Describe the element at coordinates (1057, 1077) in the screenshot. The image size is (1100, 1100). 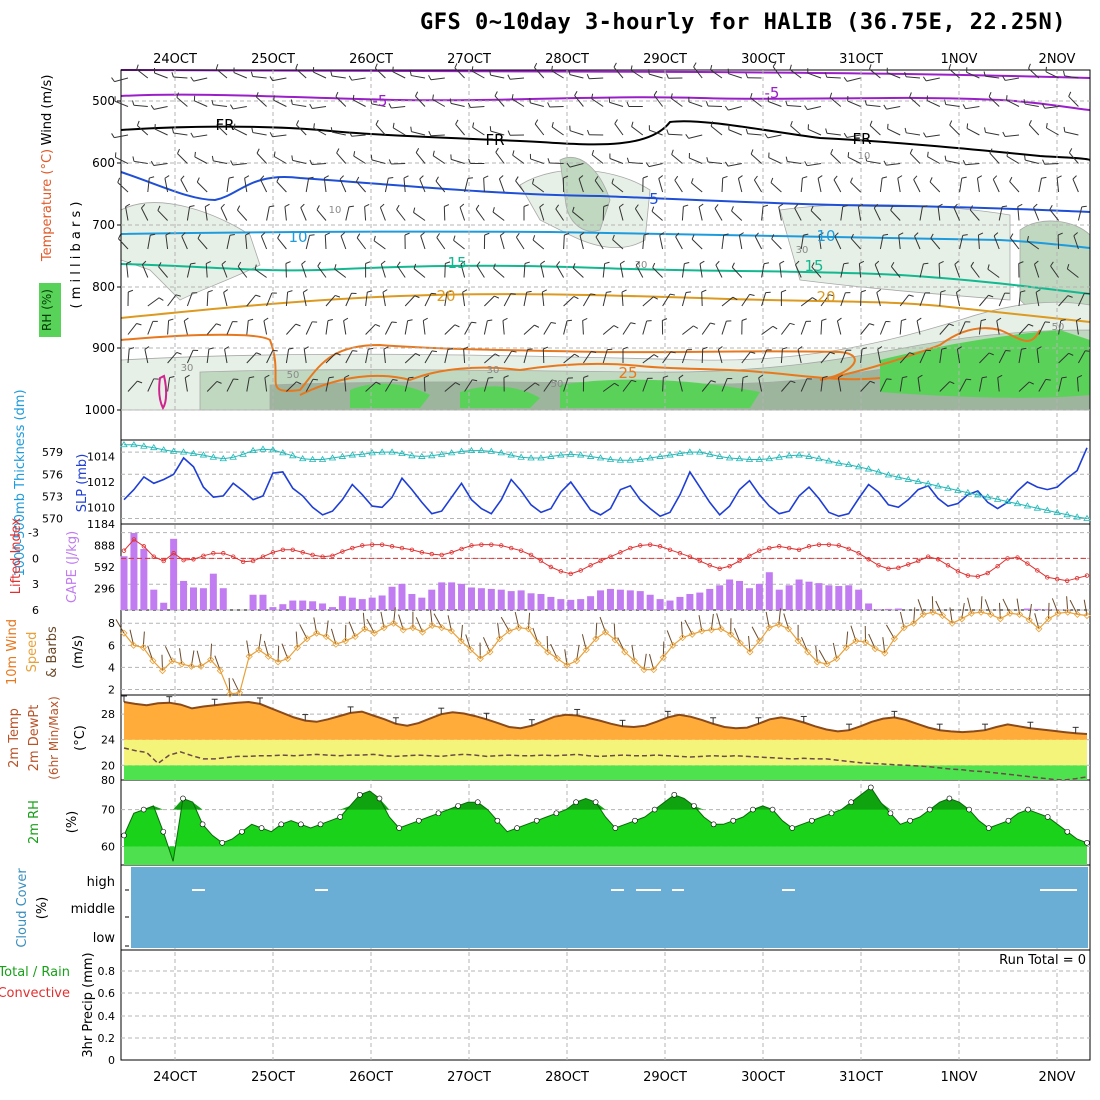
I see `date-label-bottom: 2NOV` at that location.